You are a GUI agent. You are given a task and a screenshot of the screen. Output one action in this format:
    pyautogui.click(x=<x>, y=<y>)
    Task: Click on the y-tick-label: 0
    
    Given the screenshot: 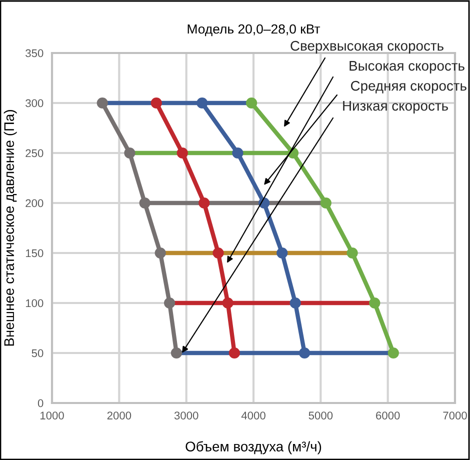 What is the action you would take?
    pyautogui.click(x=41, y=403)
    